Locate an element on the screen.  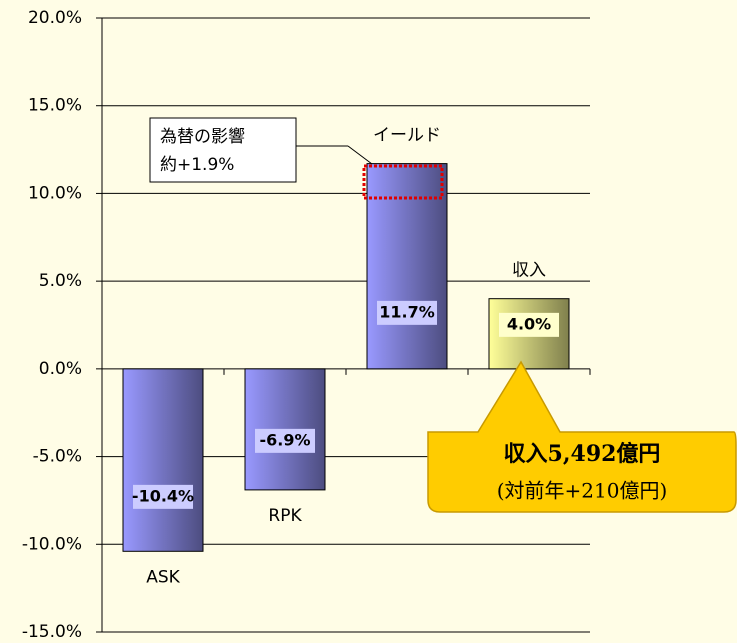
connector is located at coordinates (360, 155).